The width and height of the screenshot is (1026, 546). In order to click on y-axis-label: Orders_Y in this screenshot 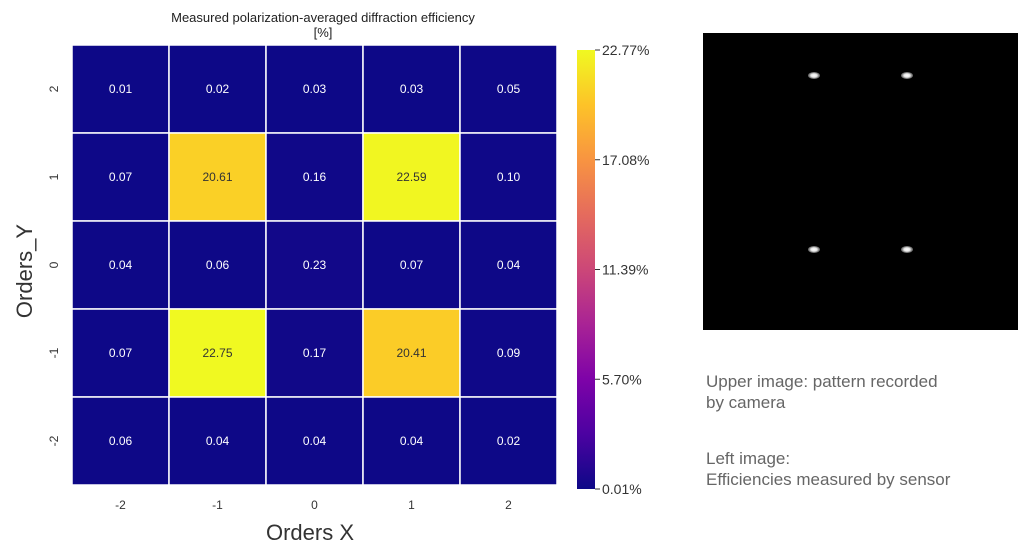, I will do `click(24, 271)`.